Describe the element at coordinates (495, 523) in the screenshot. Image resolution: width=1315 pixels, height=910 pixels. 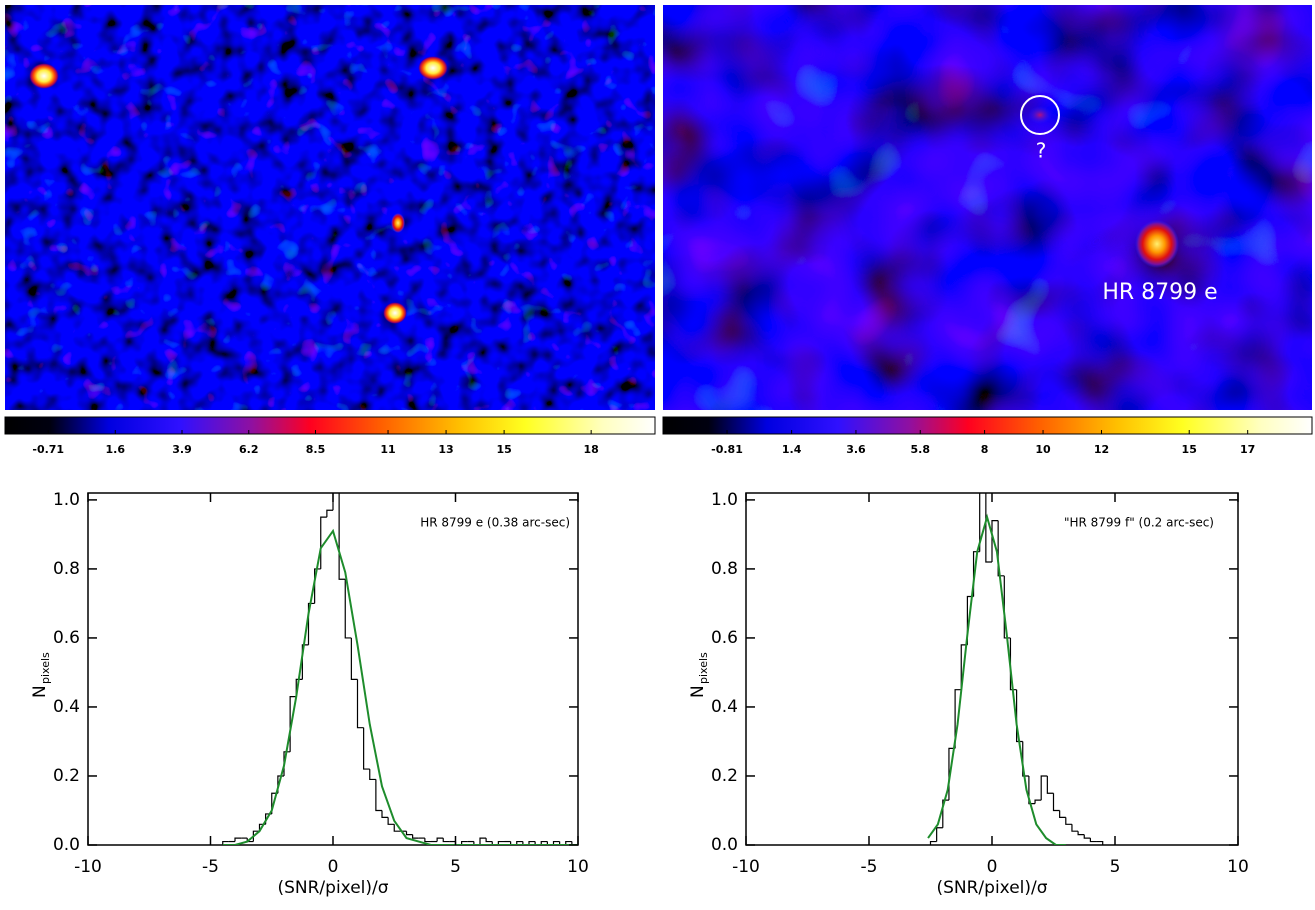
I see `annotation: HR 8799 e (0.38 arc-sec)` at that location.